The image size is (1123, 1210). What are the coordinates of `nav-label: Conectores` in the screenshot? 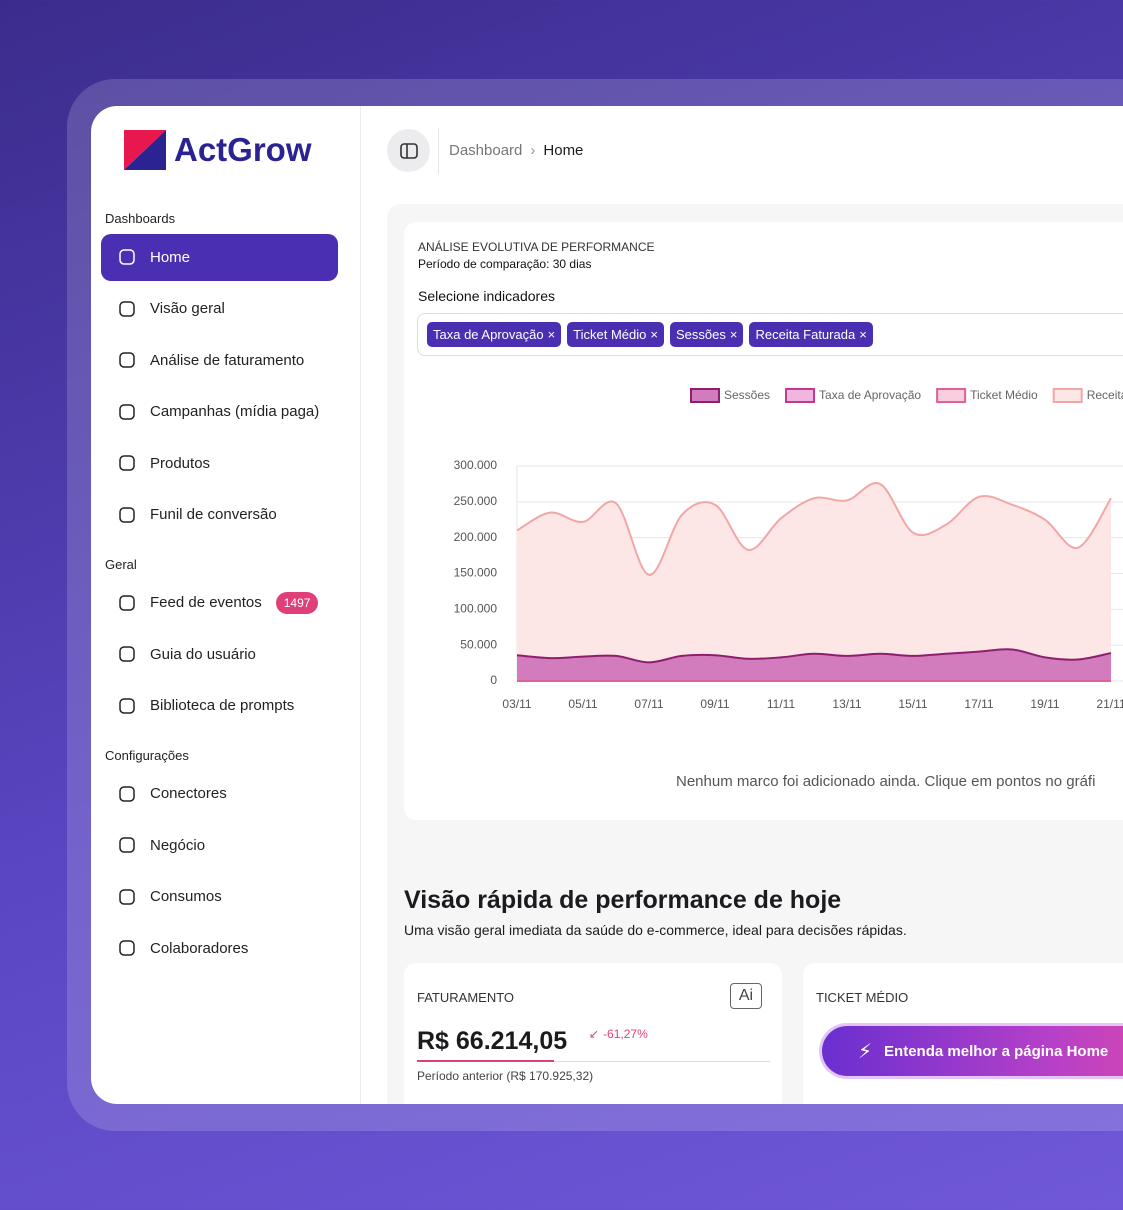 It's located at (188, 794).